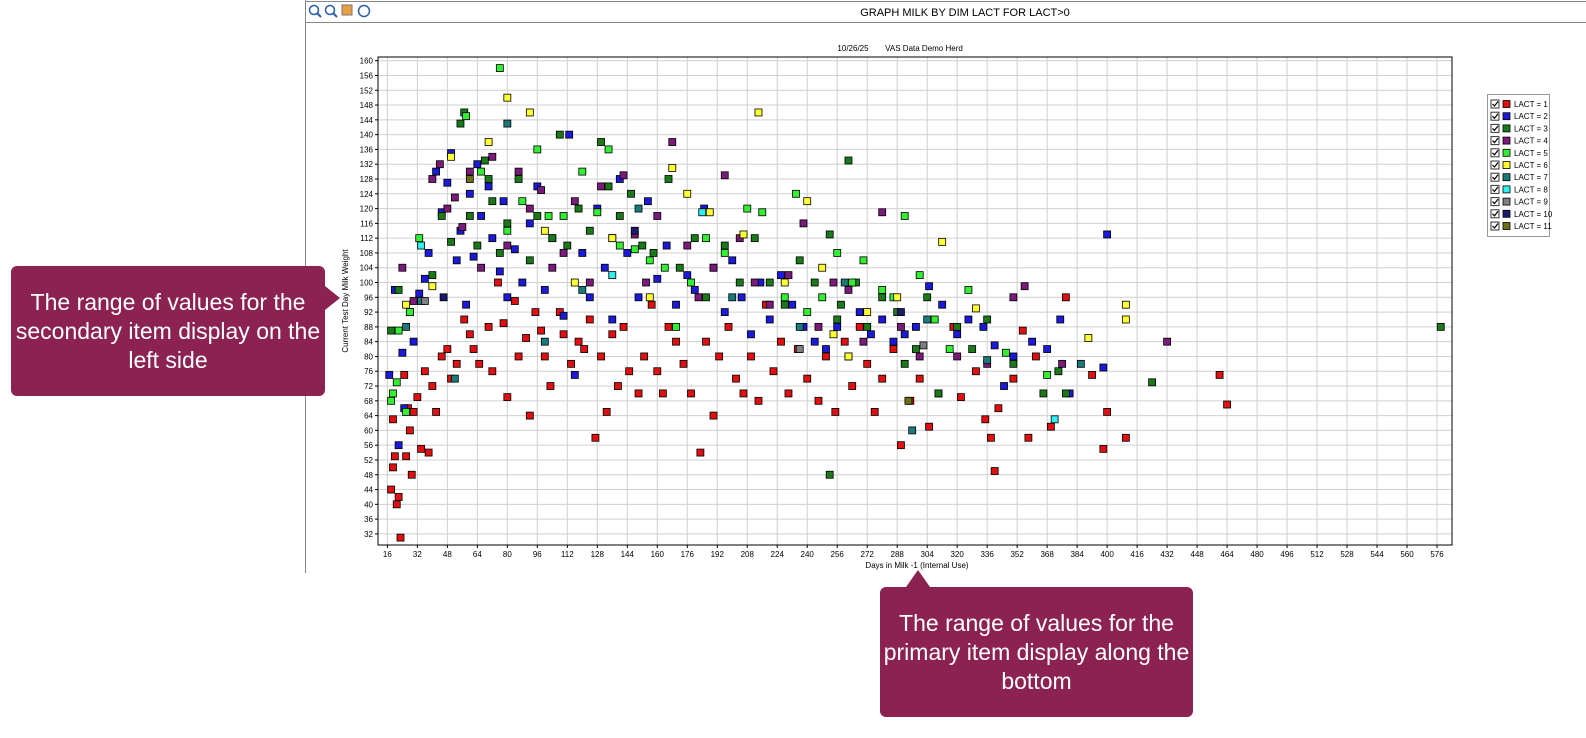 The width and height of the screenshot is (1586, 738). Describe the element at coordinates (1257, 554) in the screenshot. I see `x-tick-label: 480` at that location.